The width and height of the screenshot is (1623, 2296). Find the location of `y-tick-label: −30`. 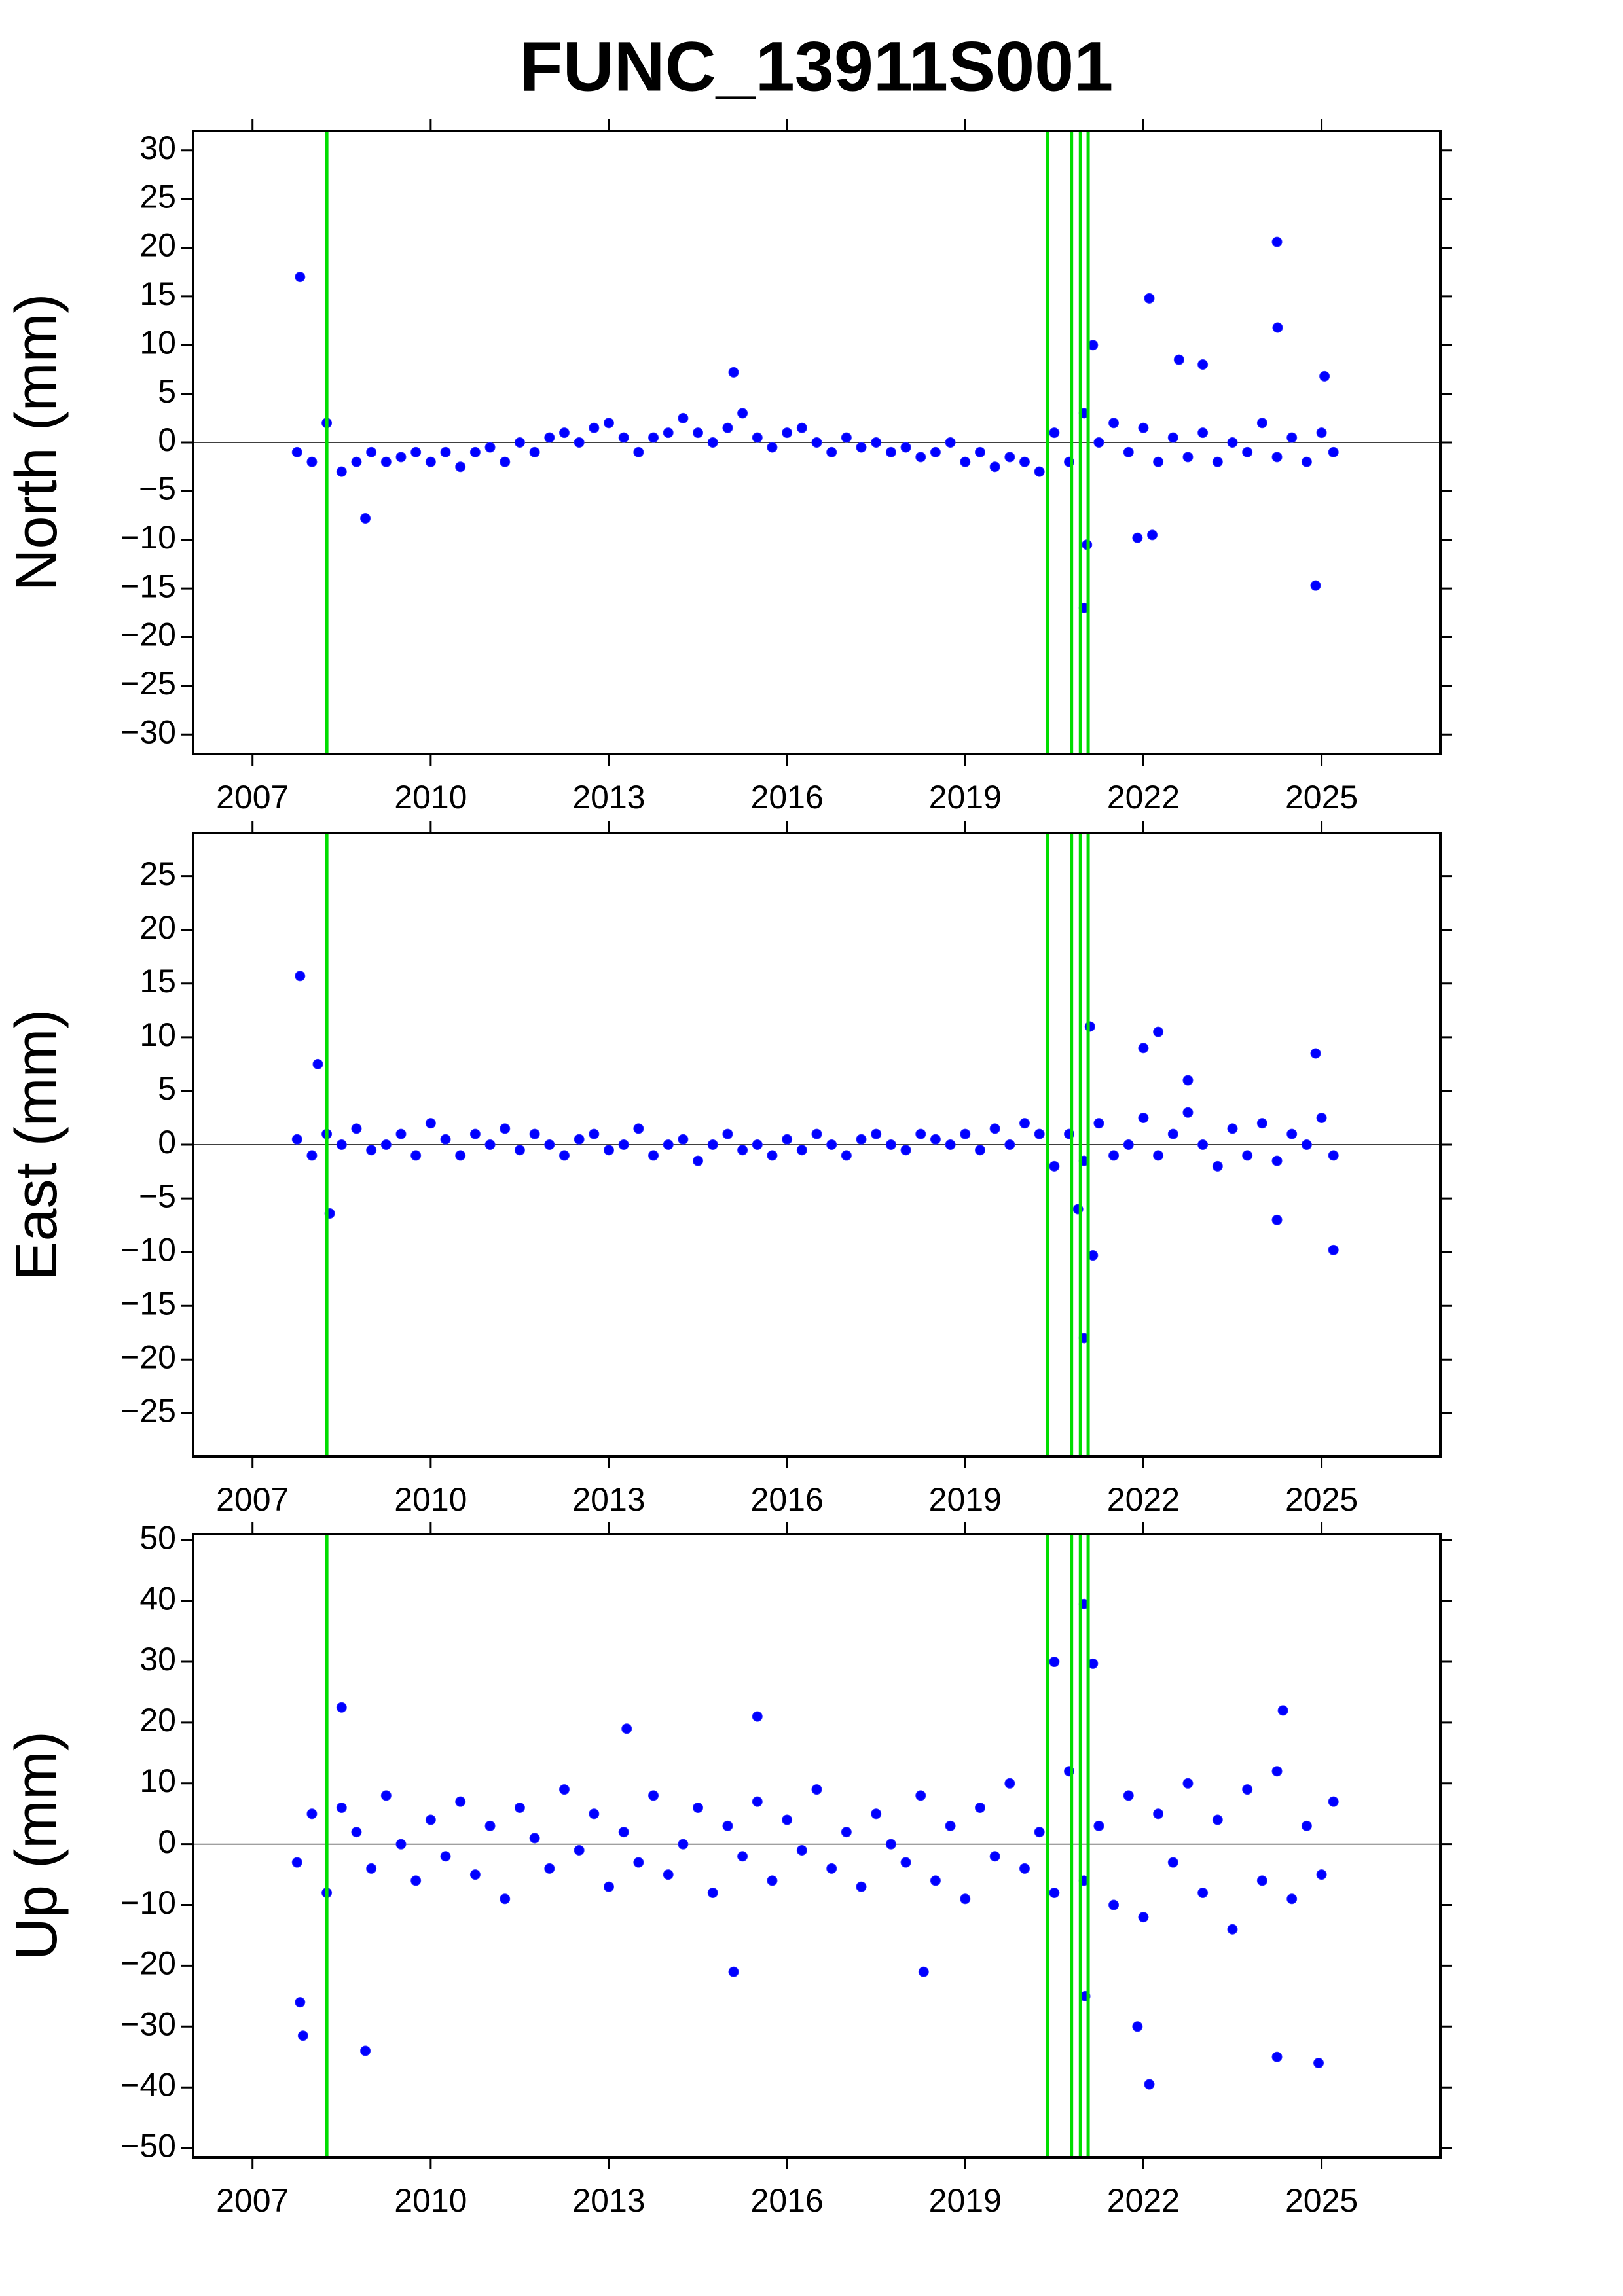

y-tick-label: −30 is located at coordinates (148, 732).